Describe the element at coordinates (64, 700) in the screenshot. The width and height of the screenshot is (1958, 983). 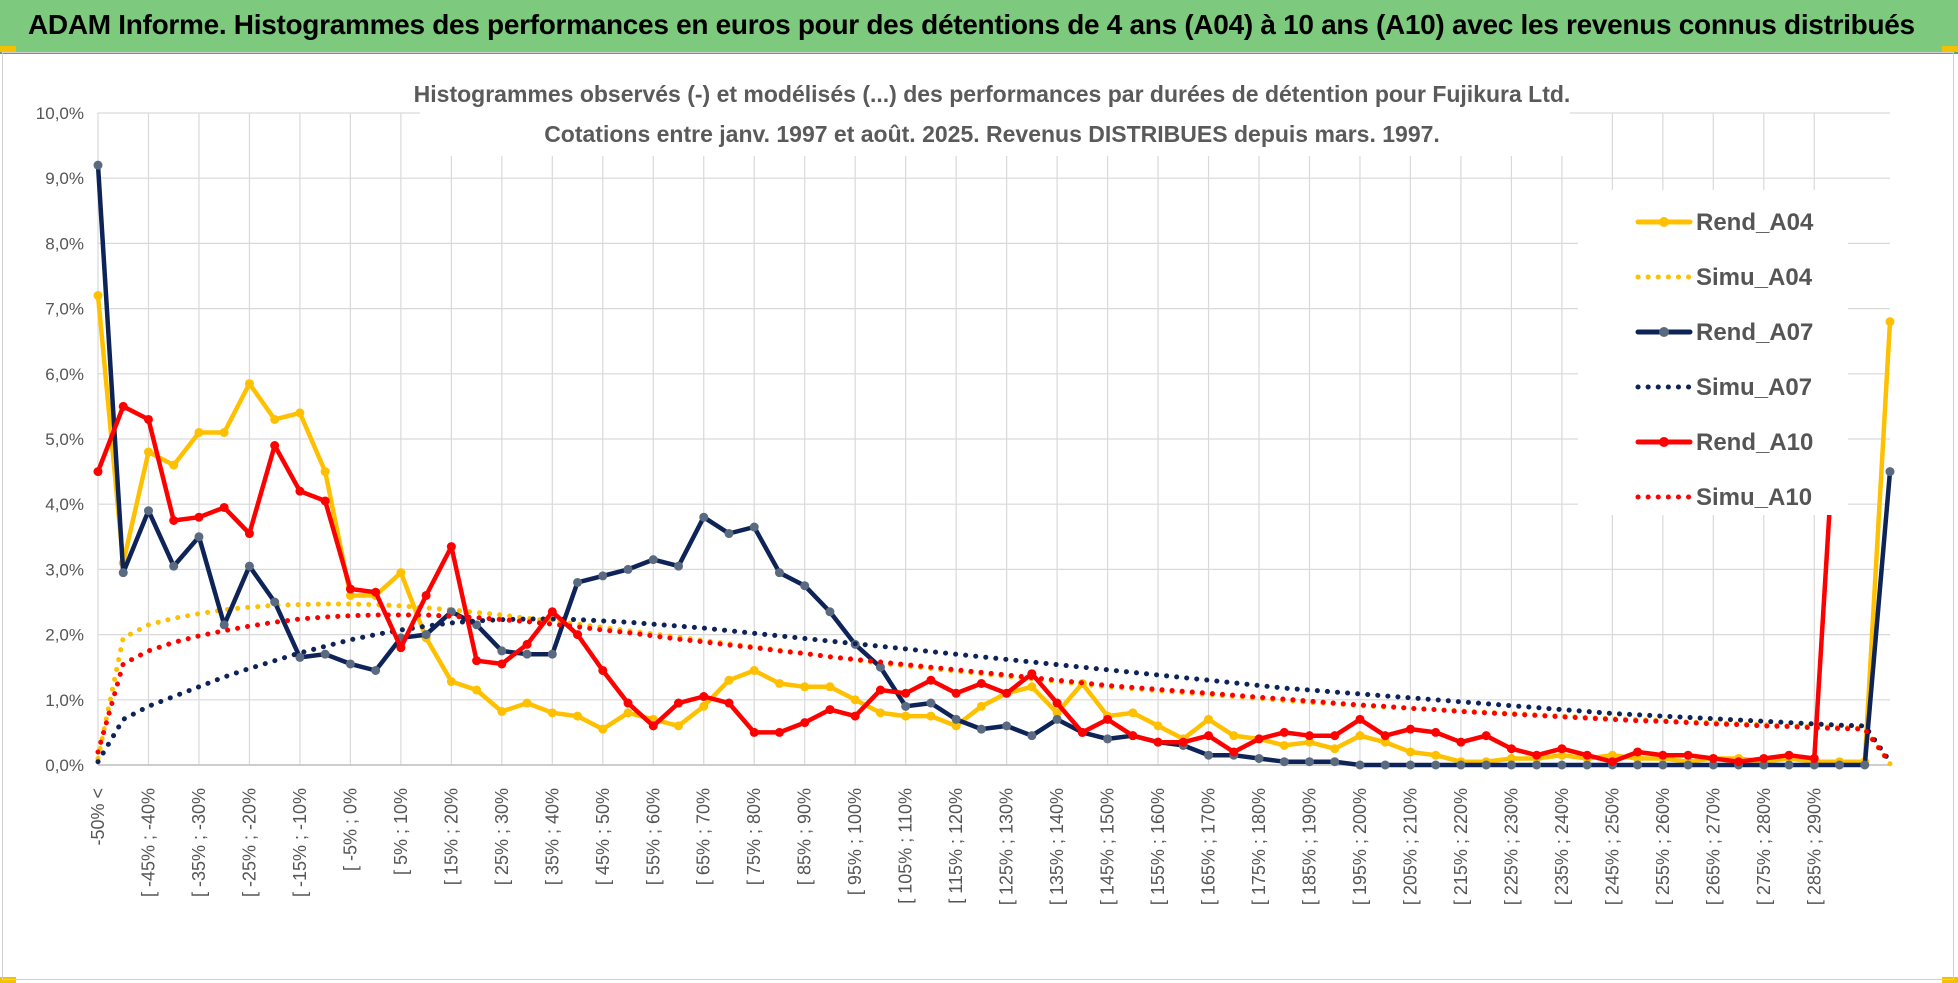
I see `y-tick-label: 1,0%` at that location.